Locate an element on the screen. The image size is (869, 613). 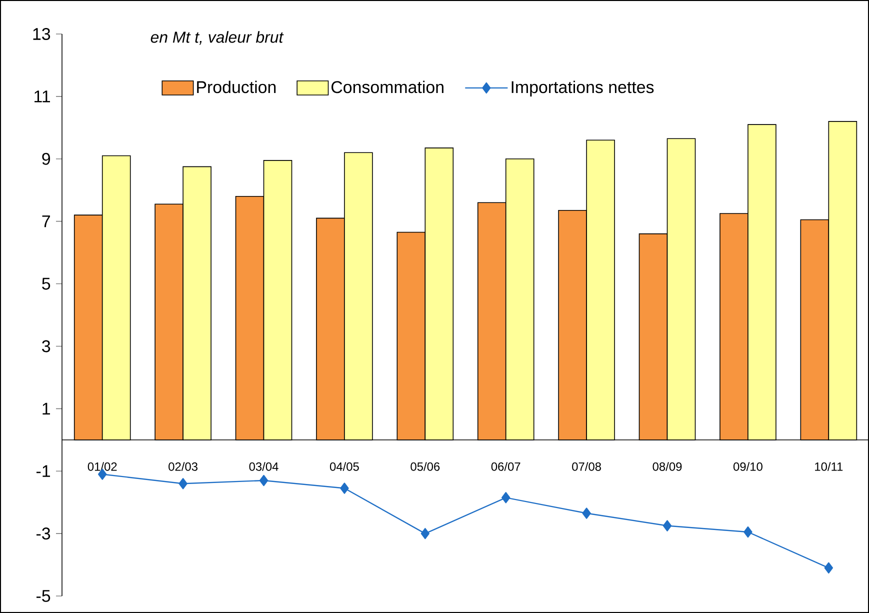
x-tick-label: 06/07 is located at coordinates (505, 466).